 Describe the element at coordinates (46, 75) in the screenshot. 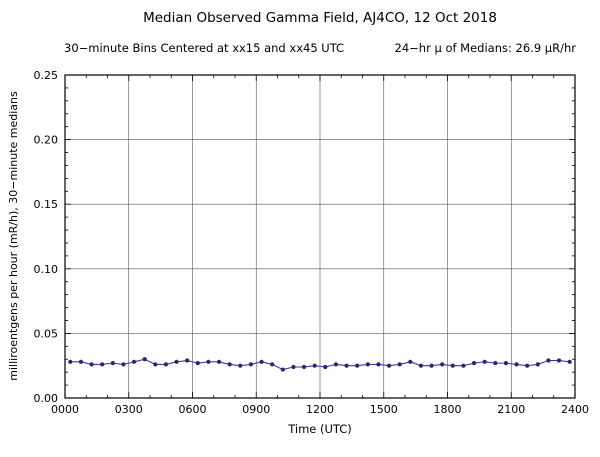

I see `y-tick-label: 0.25` at that location.